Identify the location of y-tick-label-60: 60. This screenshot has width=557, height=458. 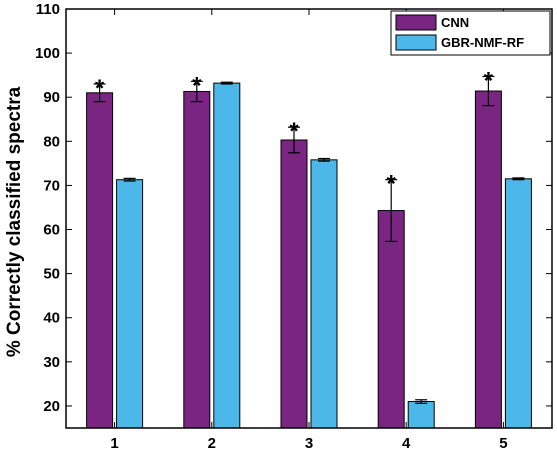
(51, 230).